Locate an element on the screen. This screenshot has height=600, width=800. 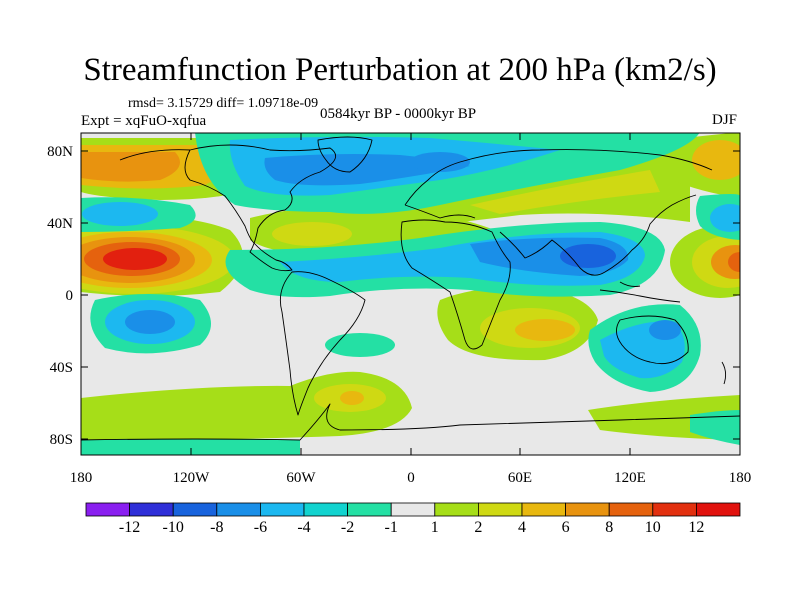
rmsd-diff-label: rmsd= 3.15729 diff= 1.09718e-09 is located at coordinates (223, 103).